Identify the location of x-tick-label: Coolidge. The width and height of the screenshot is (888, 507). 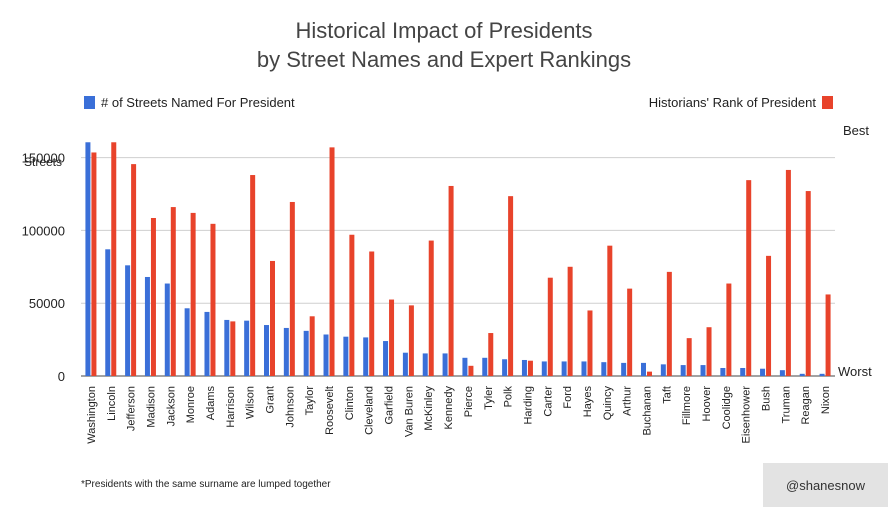
(727, 407).